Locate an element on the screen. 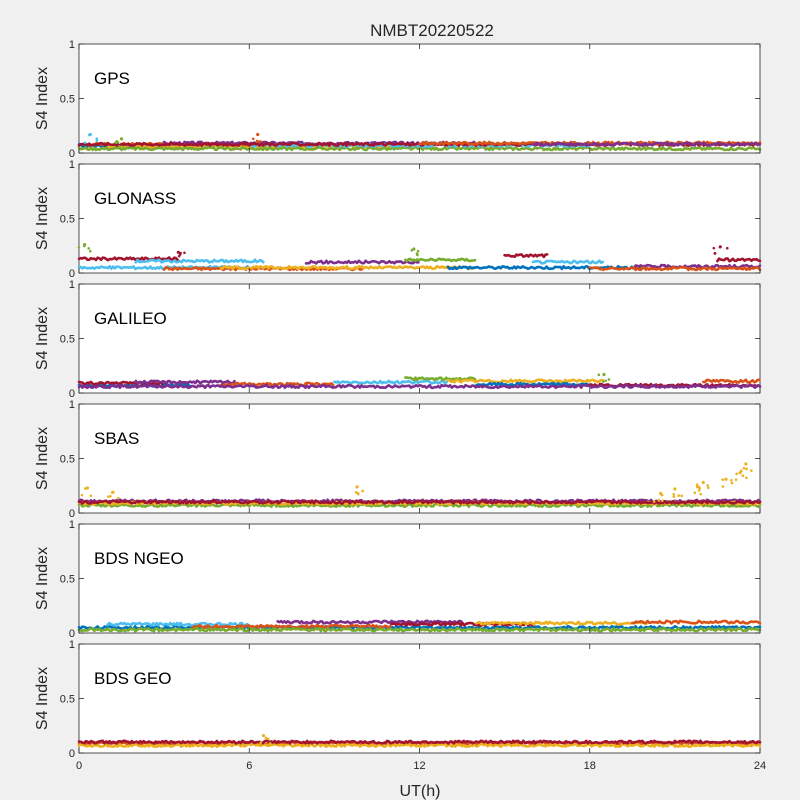 The image size is (800, 800). panel-glonass: 0 0.5 1 GLONASS S4 Index is located at coordinates (398, 219).